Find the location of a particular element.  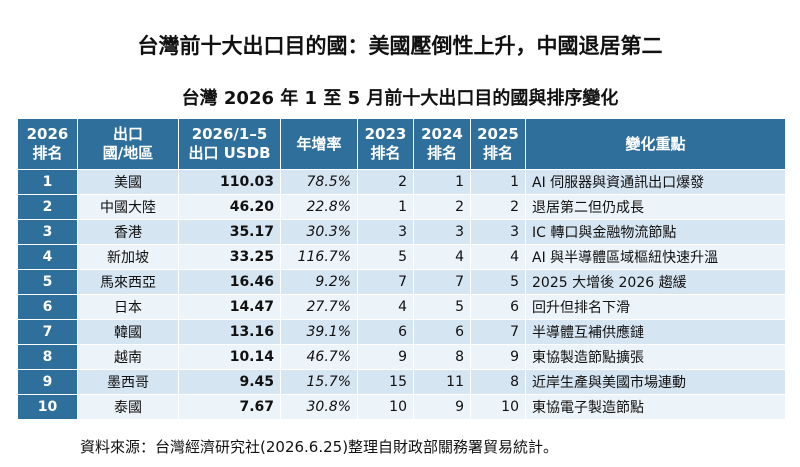

header-cell: 2025 排名 is located at coordinates (498, 144).